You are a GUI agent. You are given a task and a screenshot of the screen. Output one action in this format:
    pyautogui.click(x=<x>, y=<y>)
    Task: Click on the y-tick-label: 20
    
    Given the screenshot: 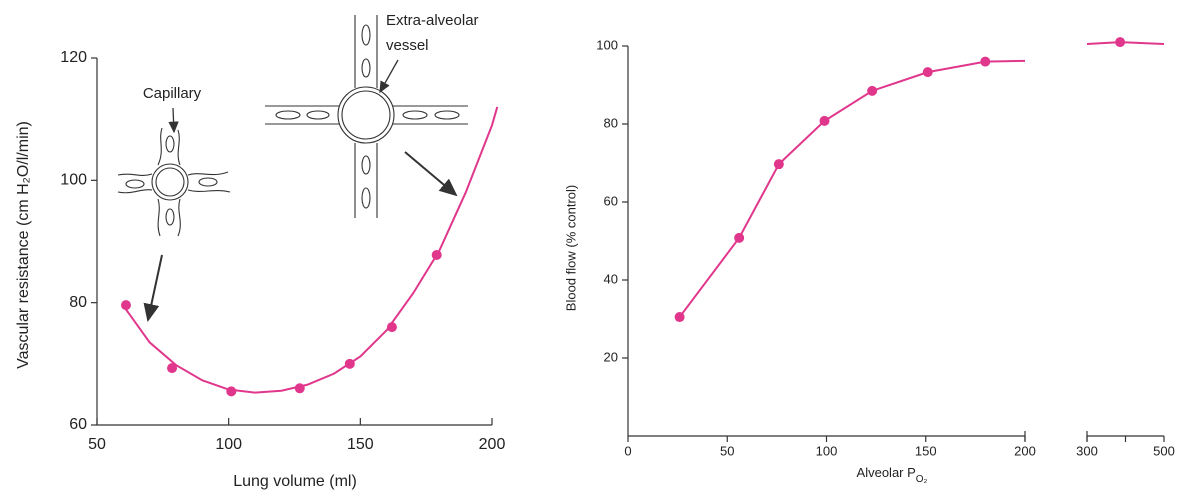 What is the action you would take?
    pyautogui.click(x=611, y=356)
    